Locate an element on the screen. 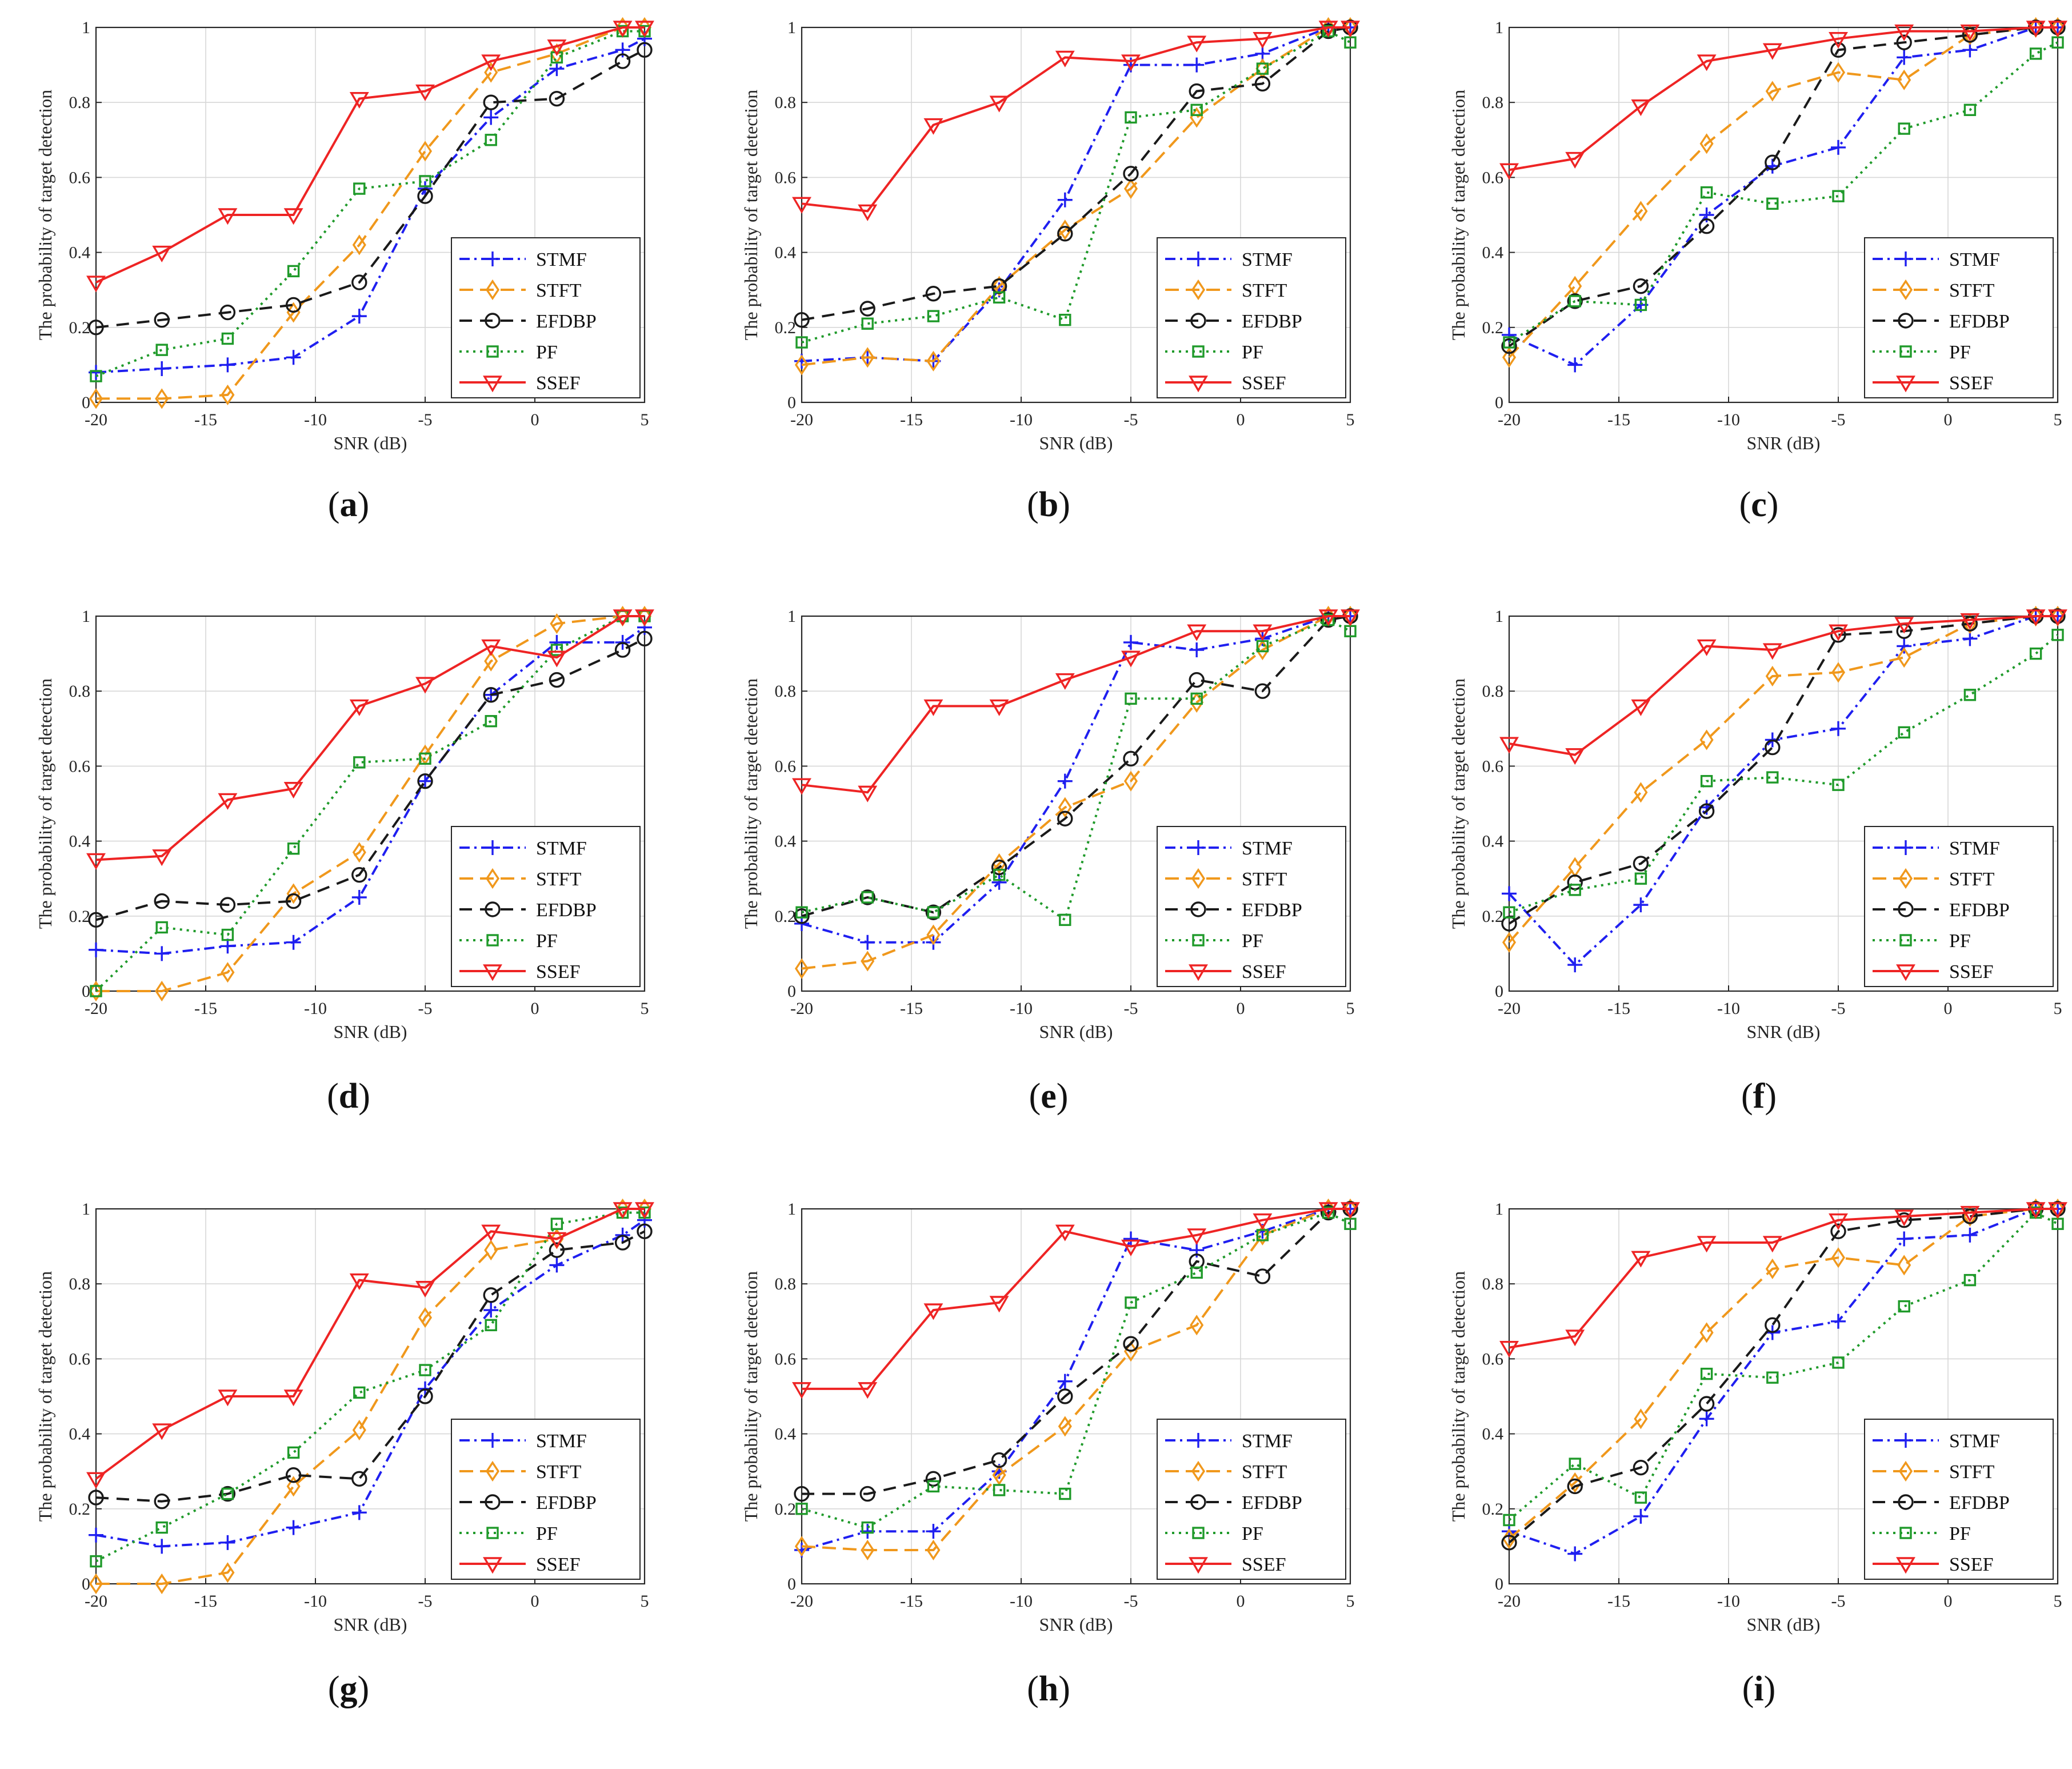 The width and height of the screenshot is (2072, 1769). legend-box is located at coordinates (1959, 906).